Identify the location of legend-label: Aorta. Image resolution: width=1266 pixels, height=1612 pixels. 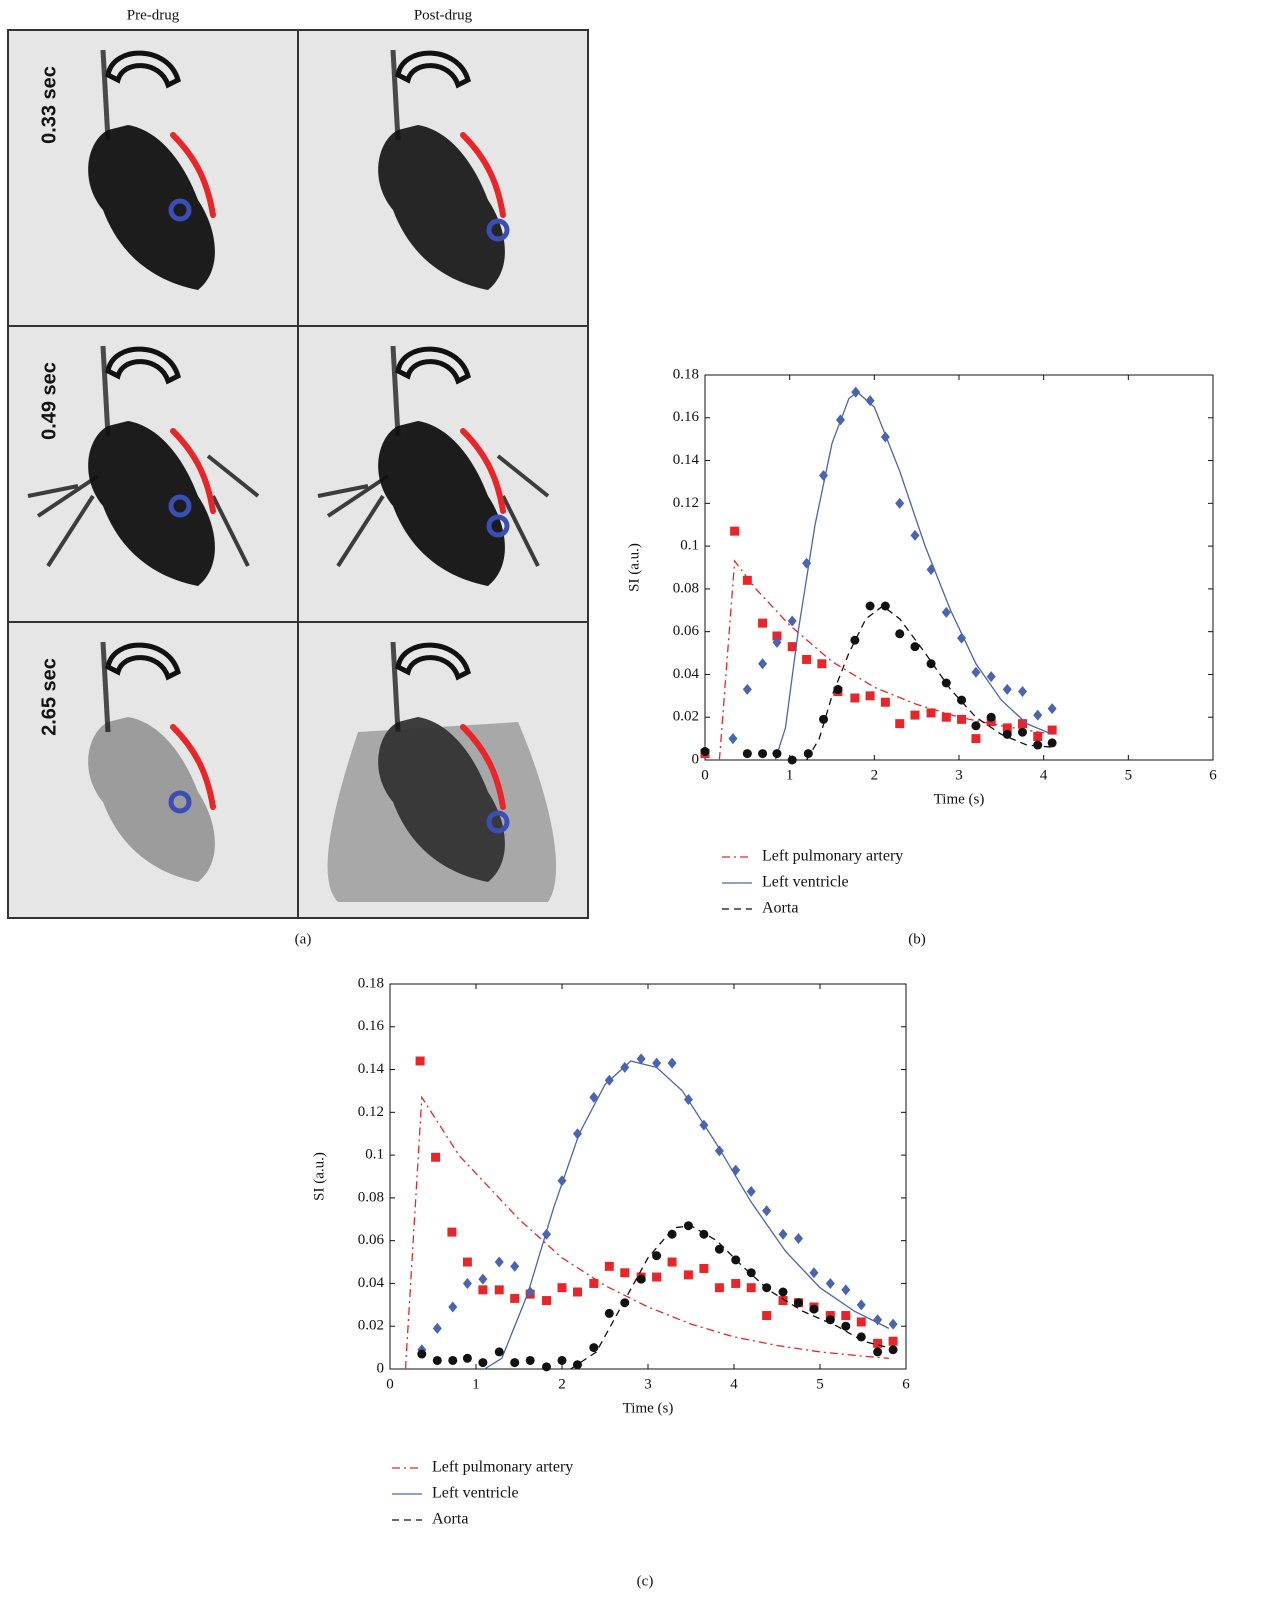
(450, 1519).